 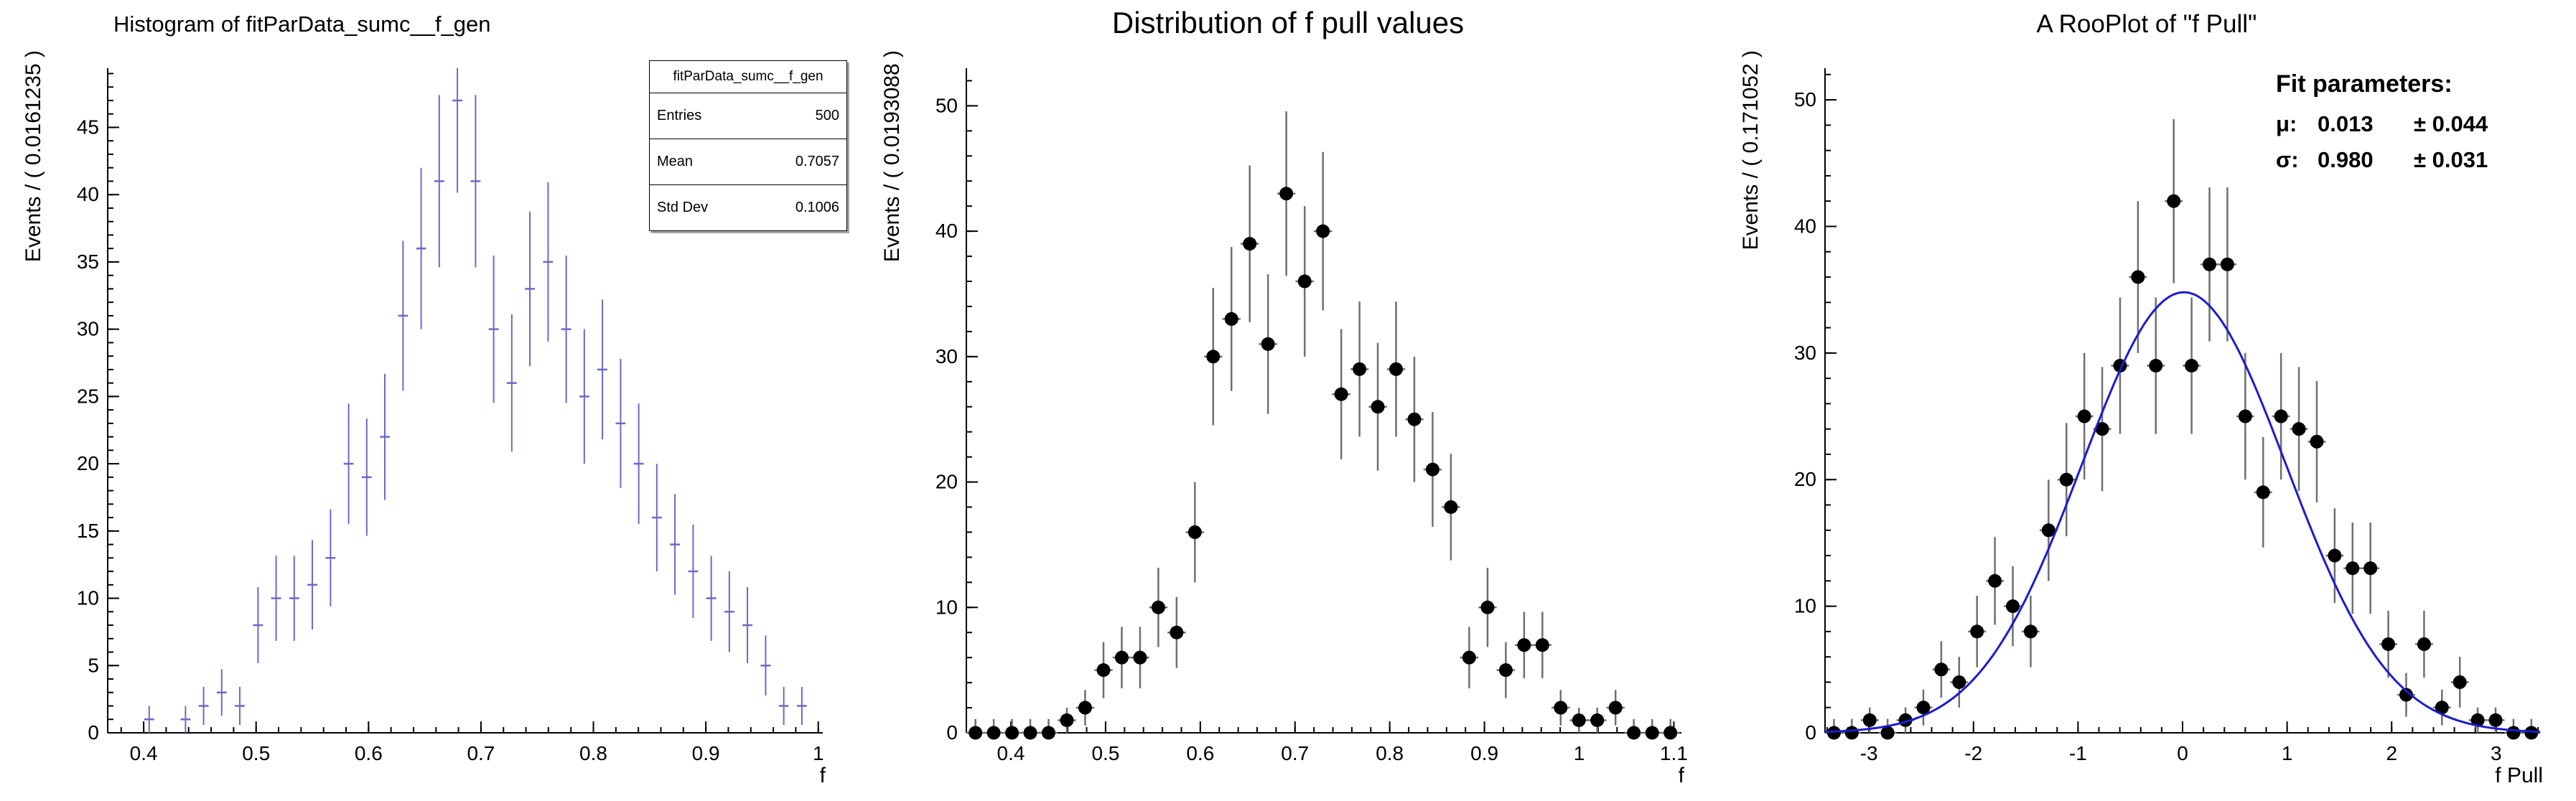 What do you see at coordinates (88, 194) in the screenshot?
I see `svg-text: 40` at bounding box center [88, 194].